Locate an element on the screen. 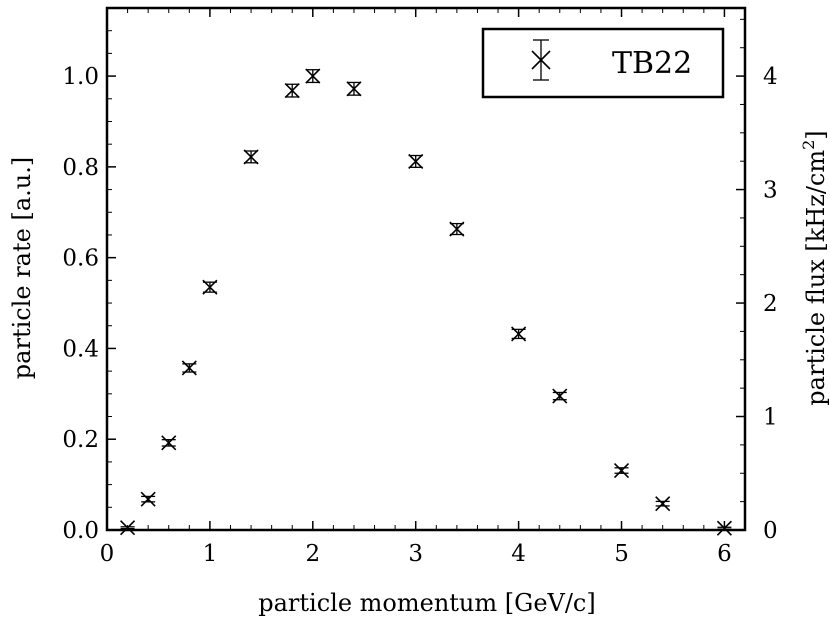 The height and width of the screenshot is (623, 830). y2-axis-title: particle flux [kHz/cm2] is located at coordinates (814, 267).